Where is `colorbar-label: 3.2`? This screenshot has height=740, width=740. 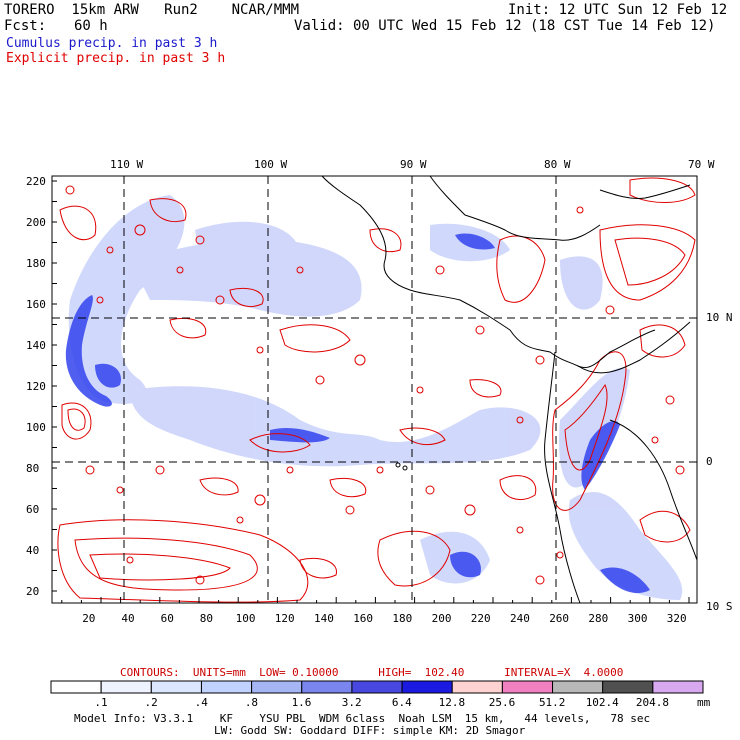 colorbar-label: 3.2 is located at coordinates (351, 702).